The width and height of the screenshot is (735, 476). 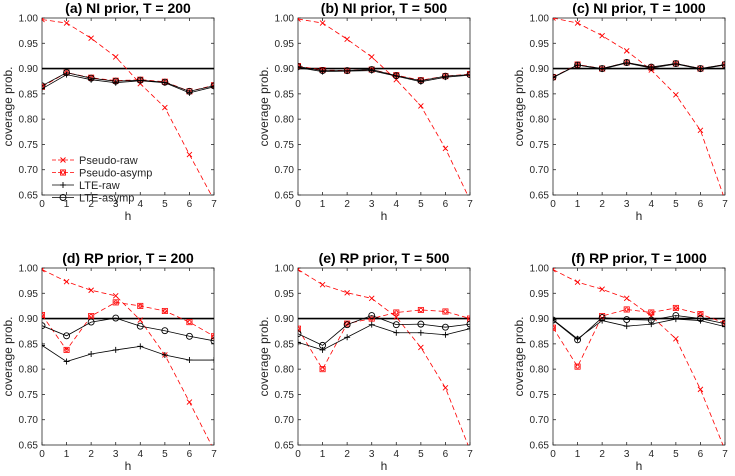 I want to click on panel-title: (d) RP prior, T = 200, so click(x=128, y=258).